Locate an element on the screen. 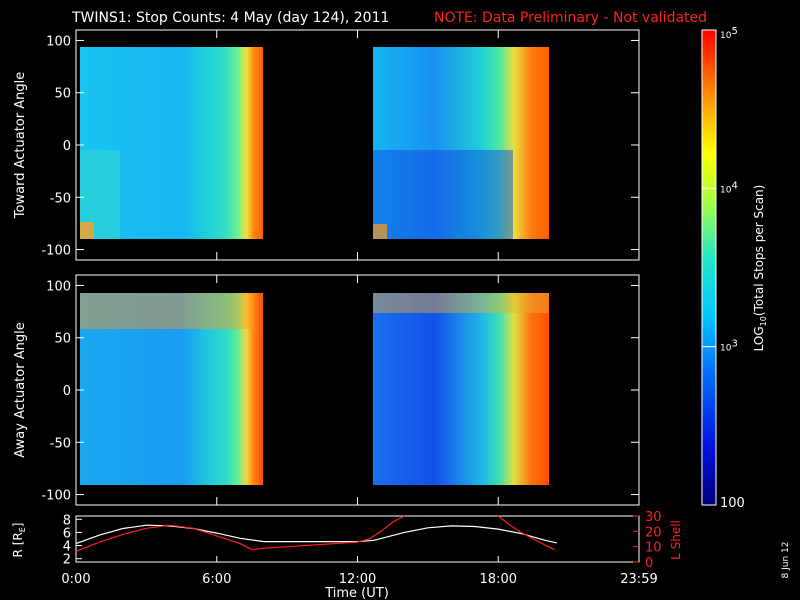  time-tick-label: 18:00 is located at coordinates (498, 579).